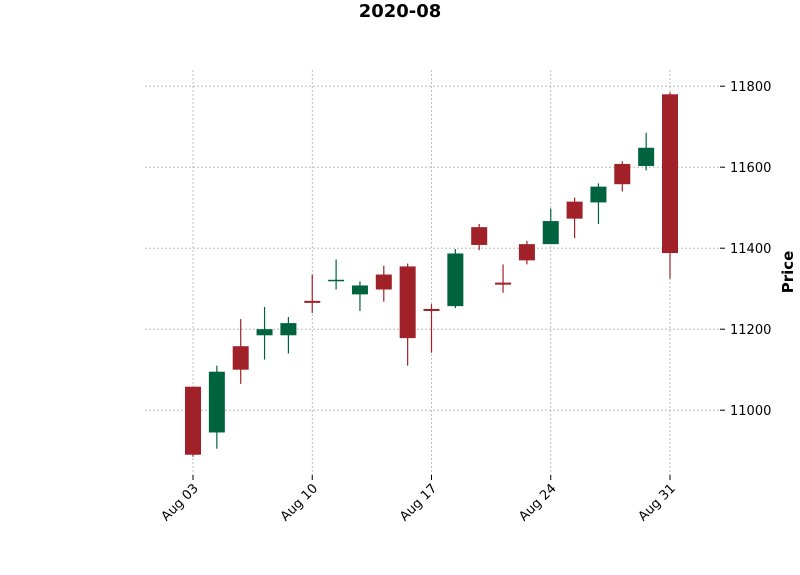 This screenshot has width=800, height=575. I want to click on y-tick-label: 11200, so click(750, 330).